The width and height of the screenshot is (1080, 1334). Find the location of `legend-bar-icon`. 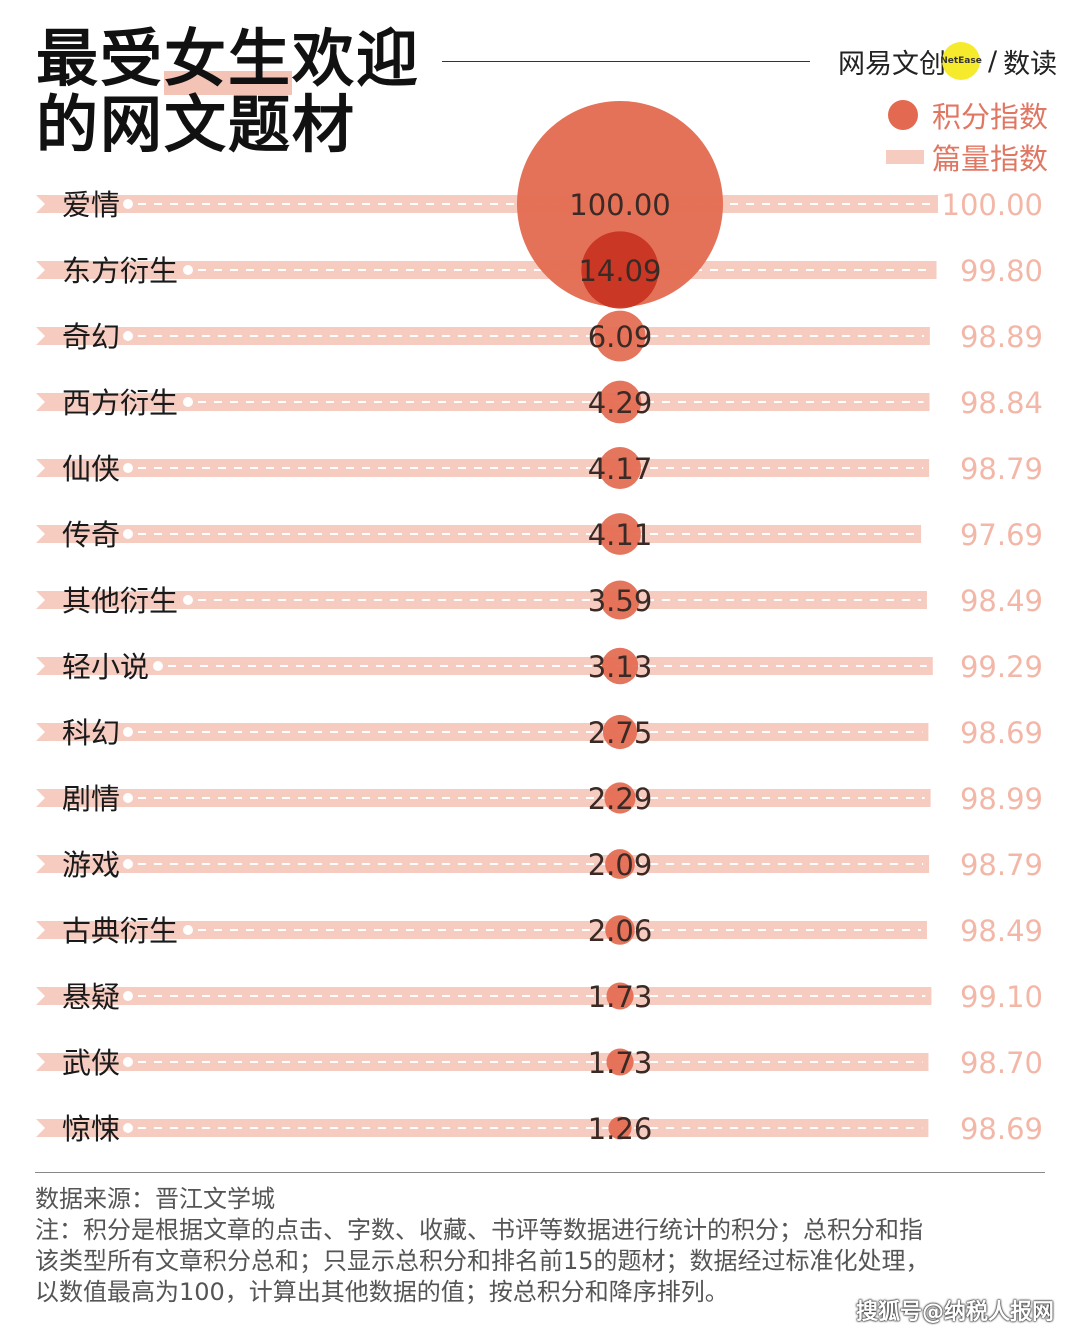

legend-bar-icon is located at coordinates (904, 157).